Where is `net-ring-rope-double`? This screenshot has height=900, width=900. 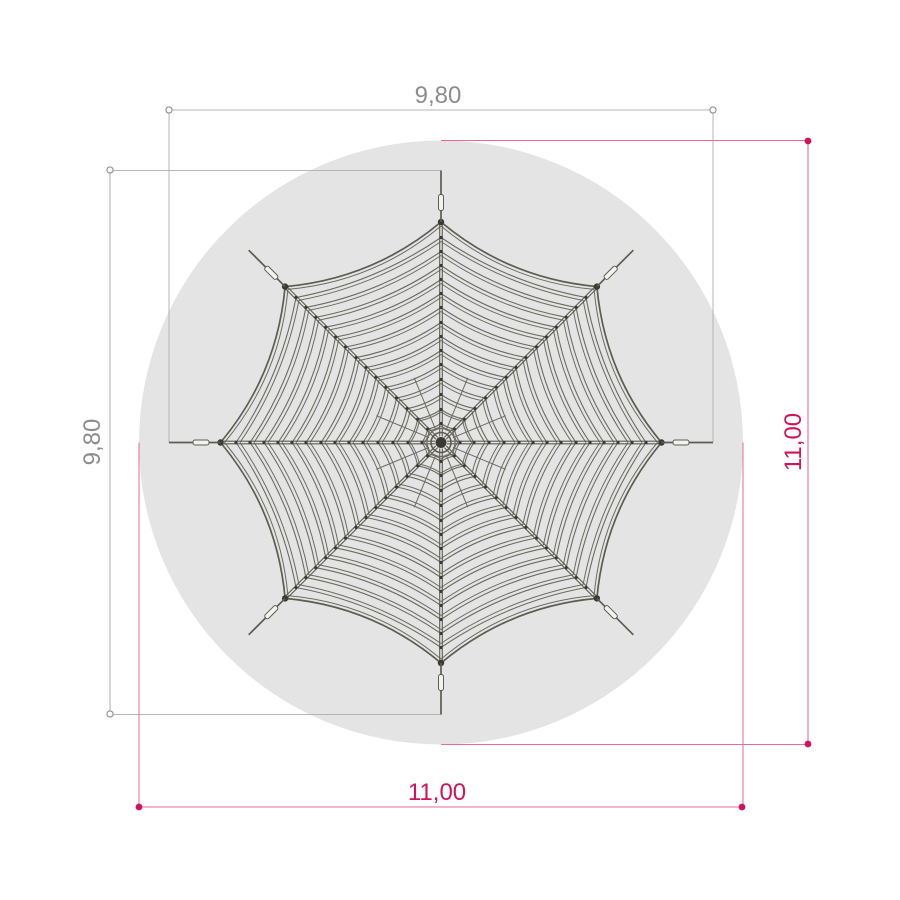 net-ring-rope-double is located at coordinates (441, 442).